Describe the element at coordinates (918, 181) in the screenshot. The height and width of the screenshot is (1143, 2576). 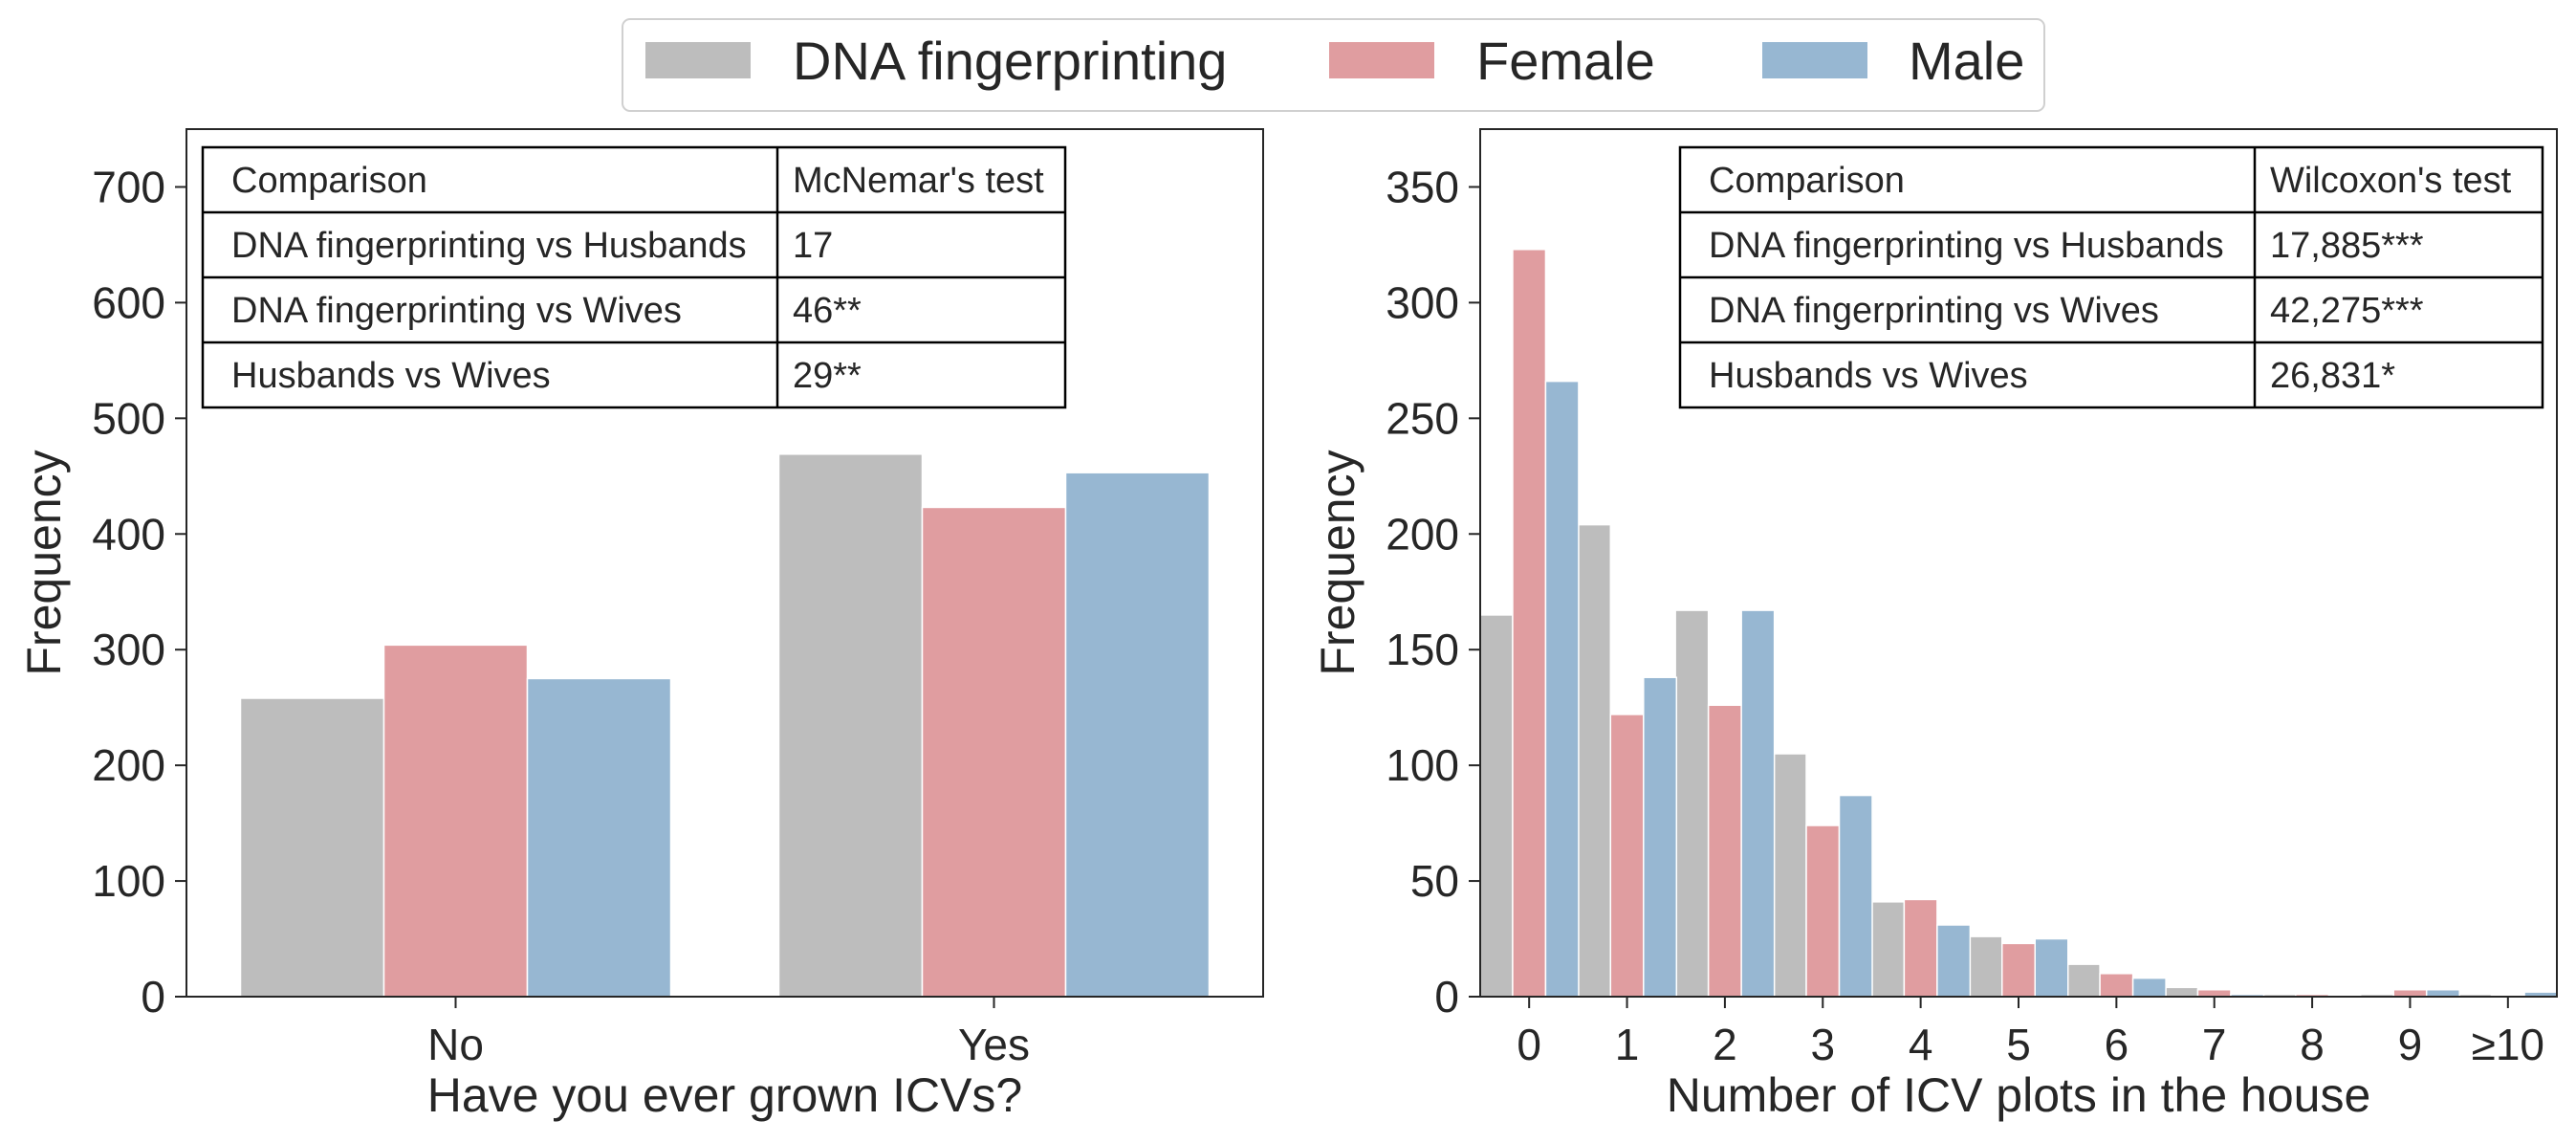
I see `table-header-cell: McNemar's test` at that location.